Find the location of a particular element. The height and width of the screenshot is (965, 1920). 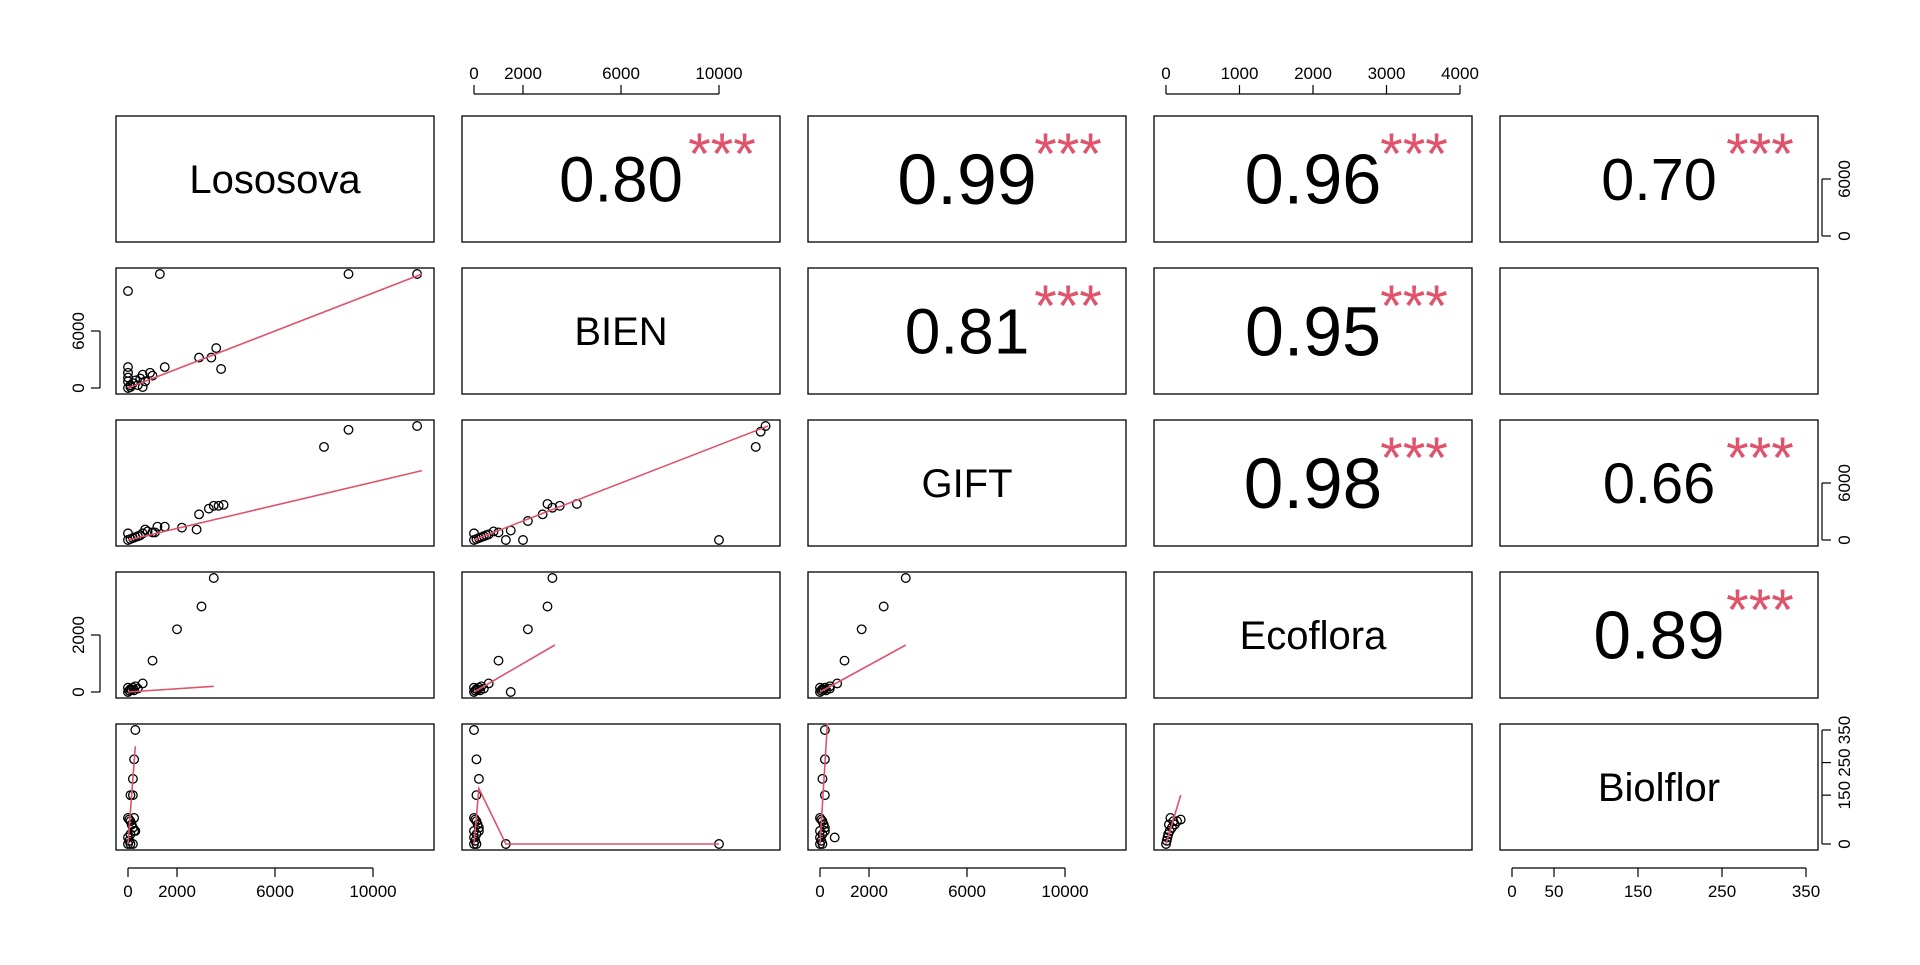

left-y-bien-tick-label: 0 is located at coordinates (78, 387).